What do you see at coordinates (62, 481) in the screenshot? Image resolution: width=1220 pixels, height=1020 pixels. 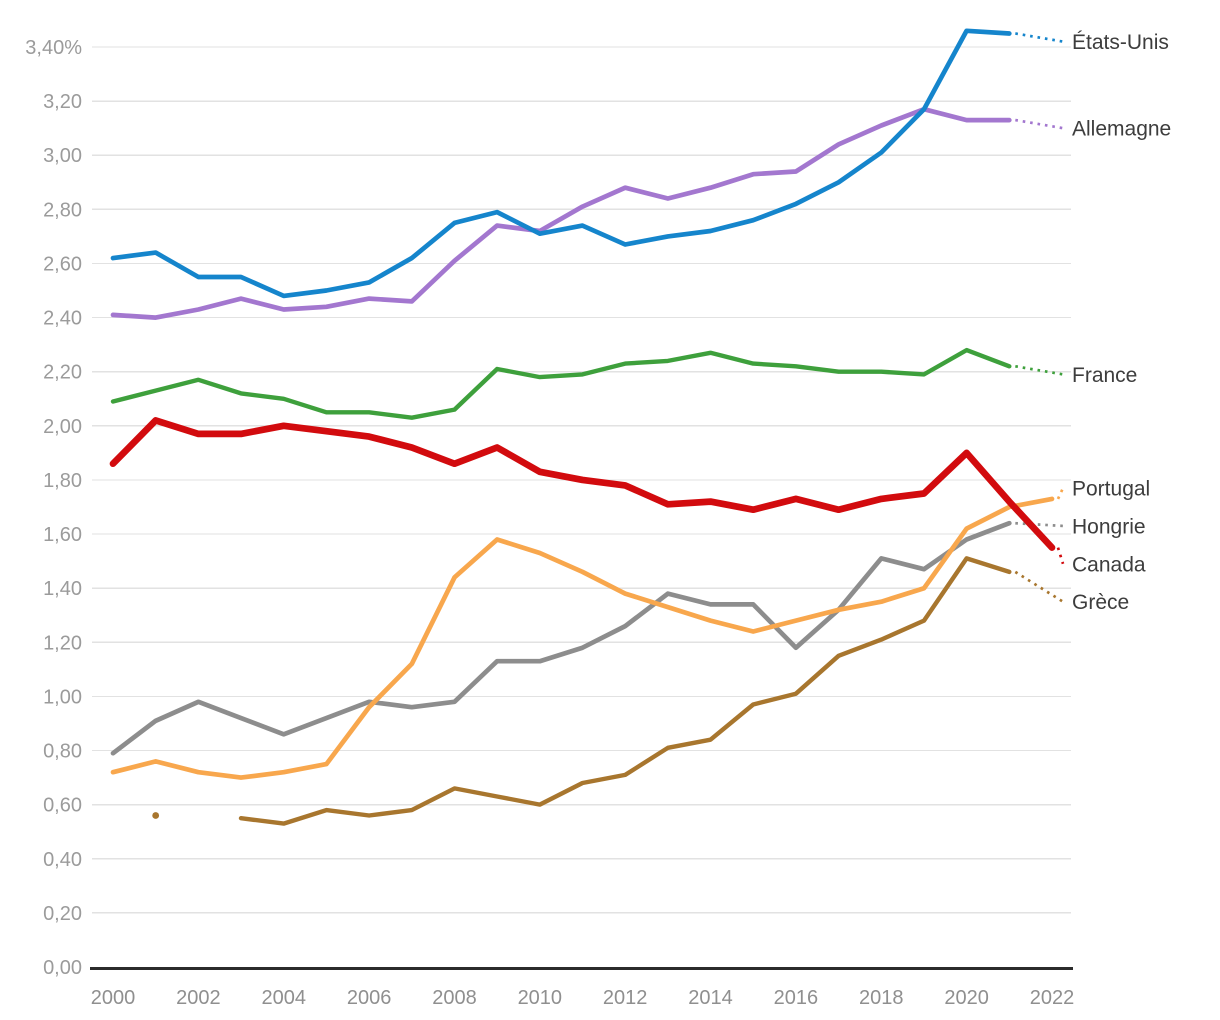 I see `y-tick-label: 1,80` at bounding box center [62, 481].